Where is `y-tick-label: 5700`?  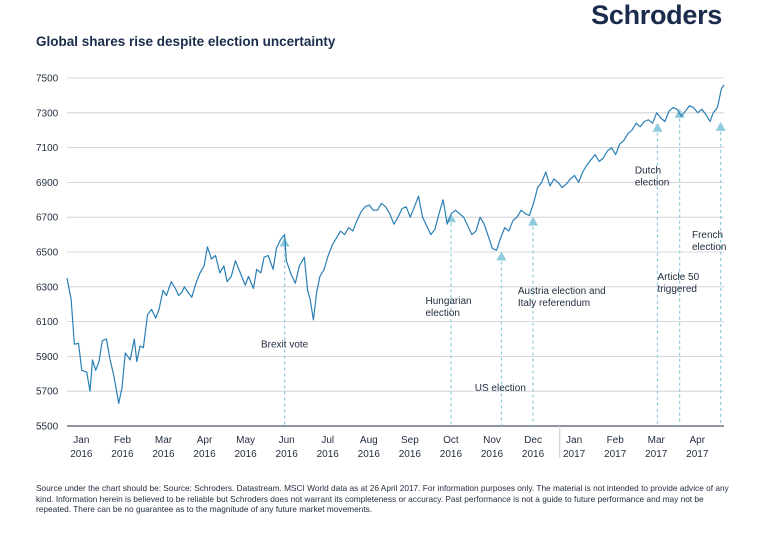 y-tick-label: 5700 is located at coordinates (47, 392).